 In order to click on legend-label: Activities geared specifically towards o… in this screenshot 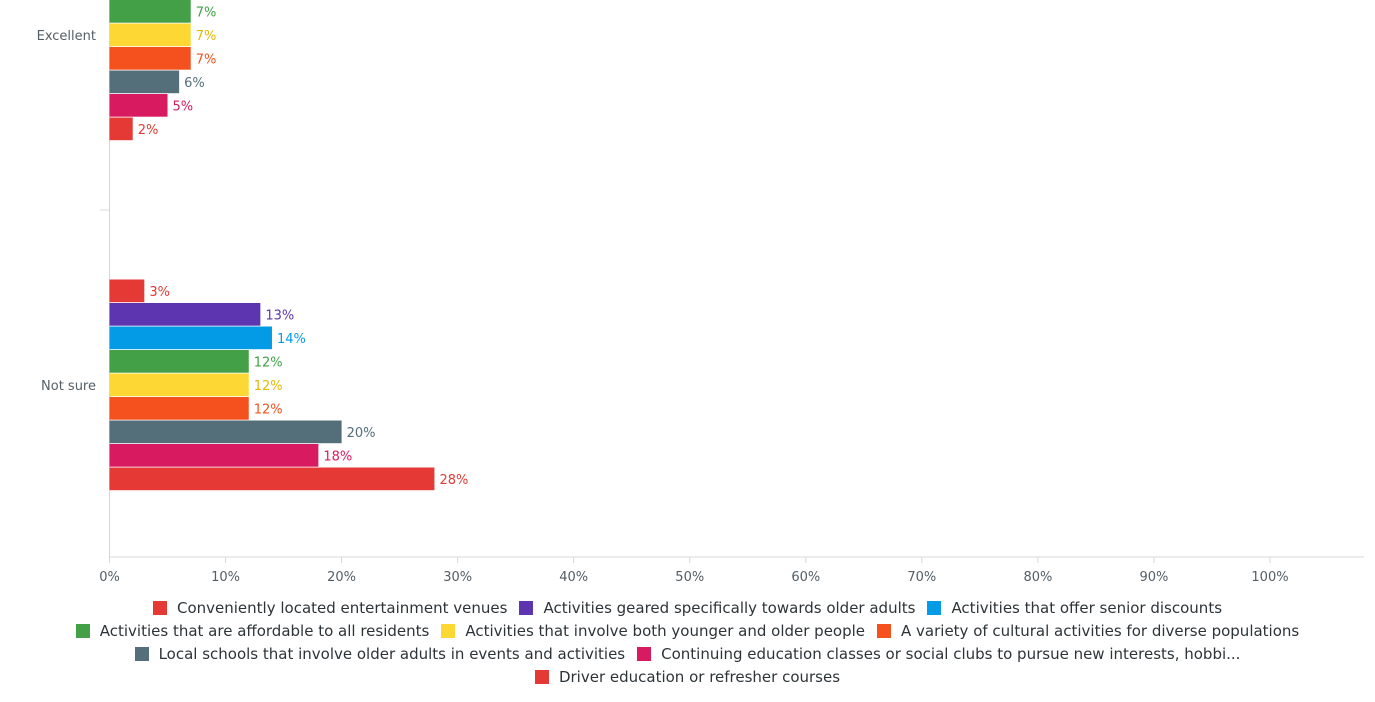, I will do `click(729, 608)`.